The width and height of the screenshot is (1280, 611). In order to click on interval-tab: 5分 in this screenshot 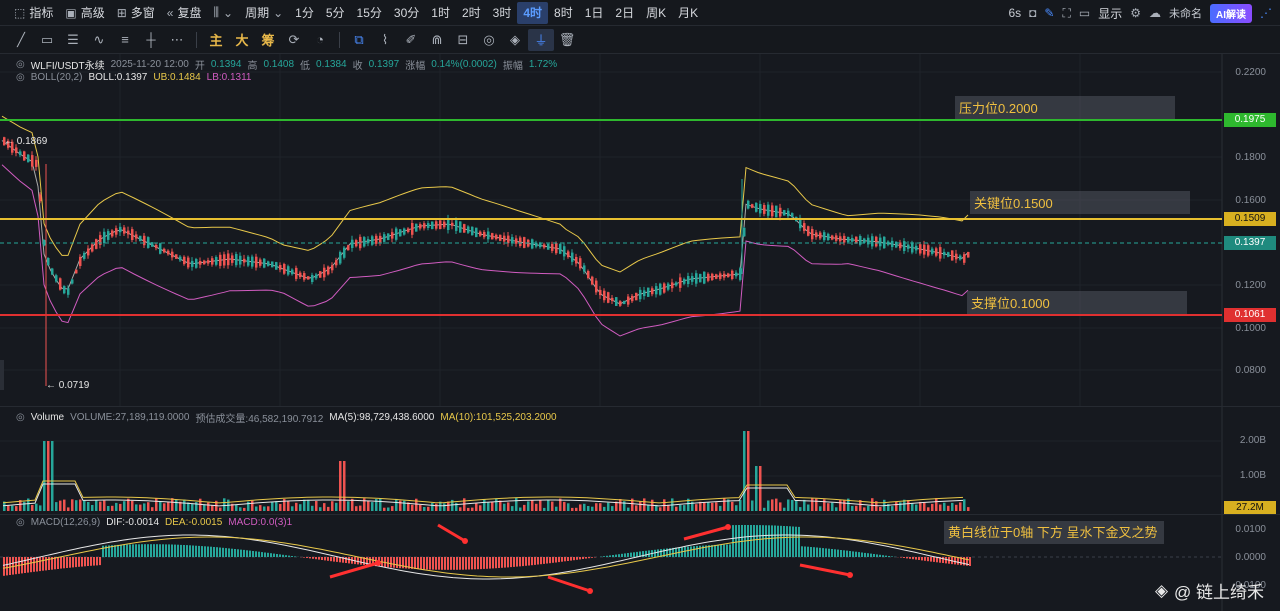, I will do `click(335, 13)`.